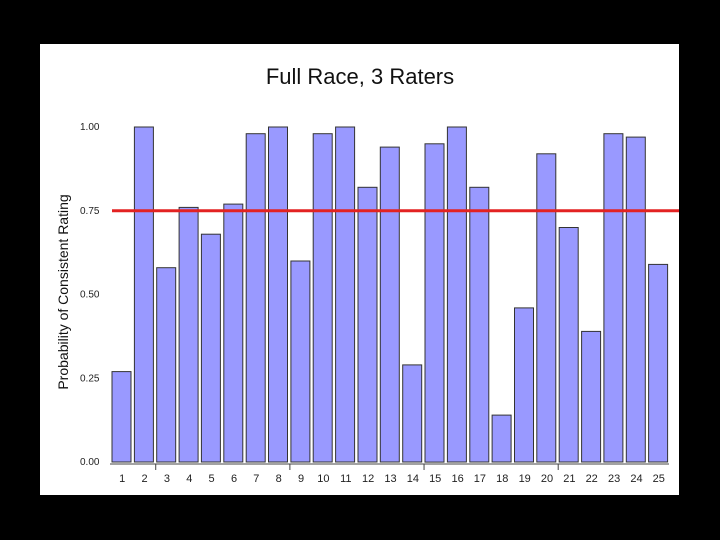  Describe the element at coordinates (480, 479) in the screenshot. I see `x-tick-label: 17` at that location.